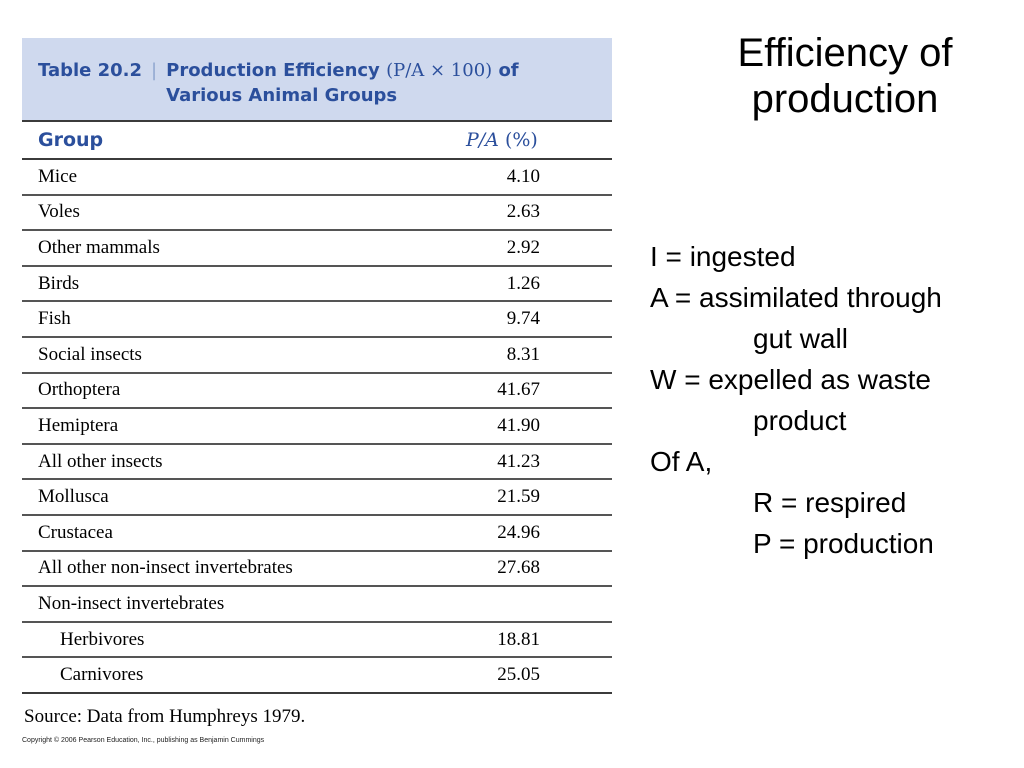 Image resolution: width=1024 pixels, height=768 pixels. I want to click on row-value: 8.31, so click(521, 355).